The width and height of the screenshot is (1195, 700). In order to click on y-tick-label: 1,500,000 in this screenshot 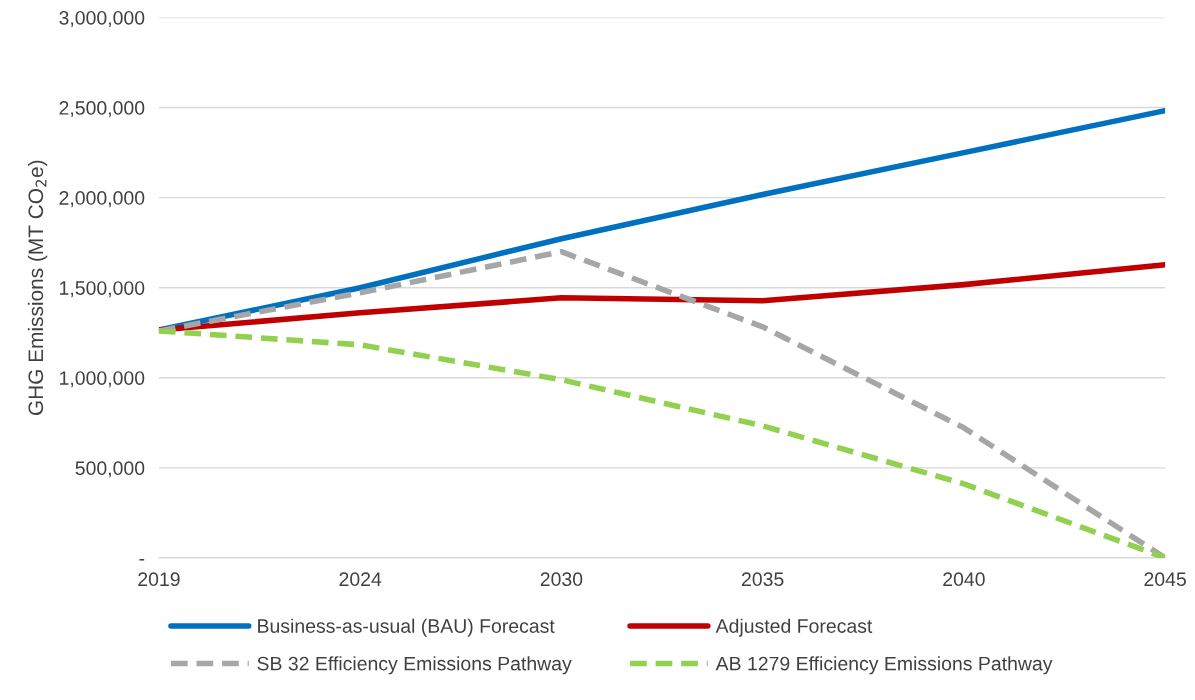, I will do `click(102, 289)`.